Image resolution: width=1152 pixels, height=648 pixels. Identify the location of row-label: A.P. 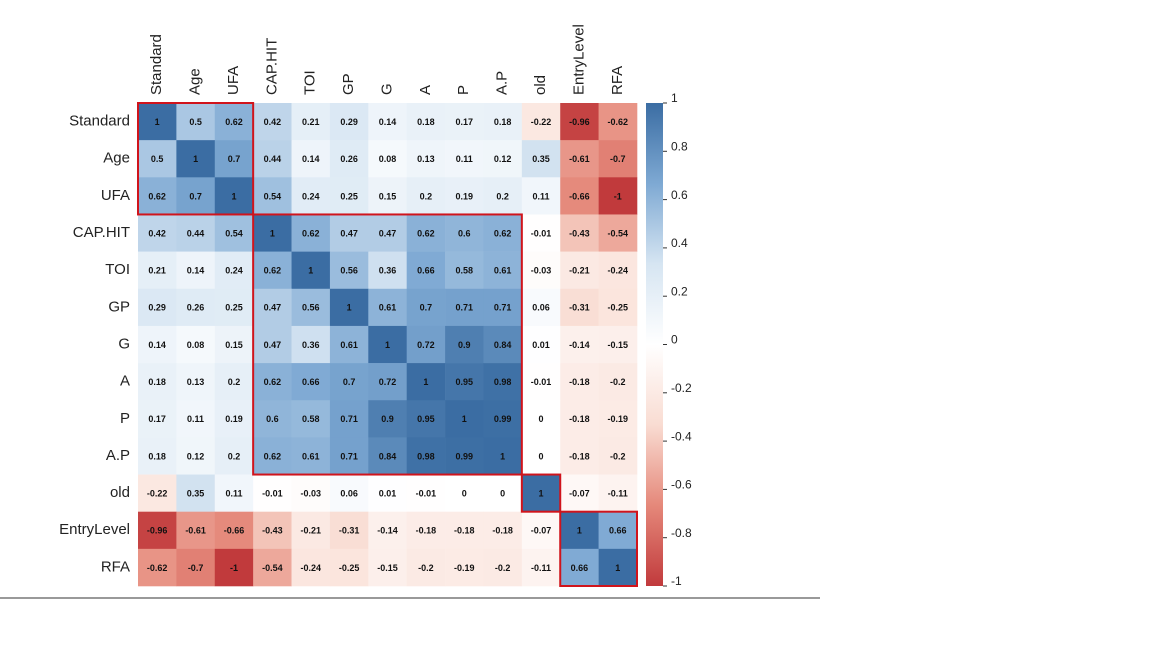
(118, 455).